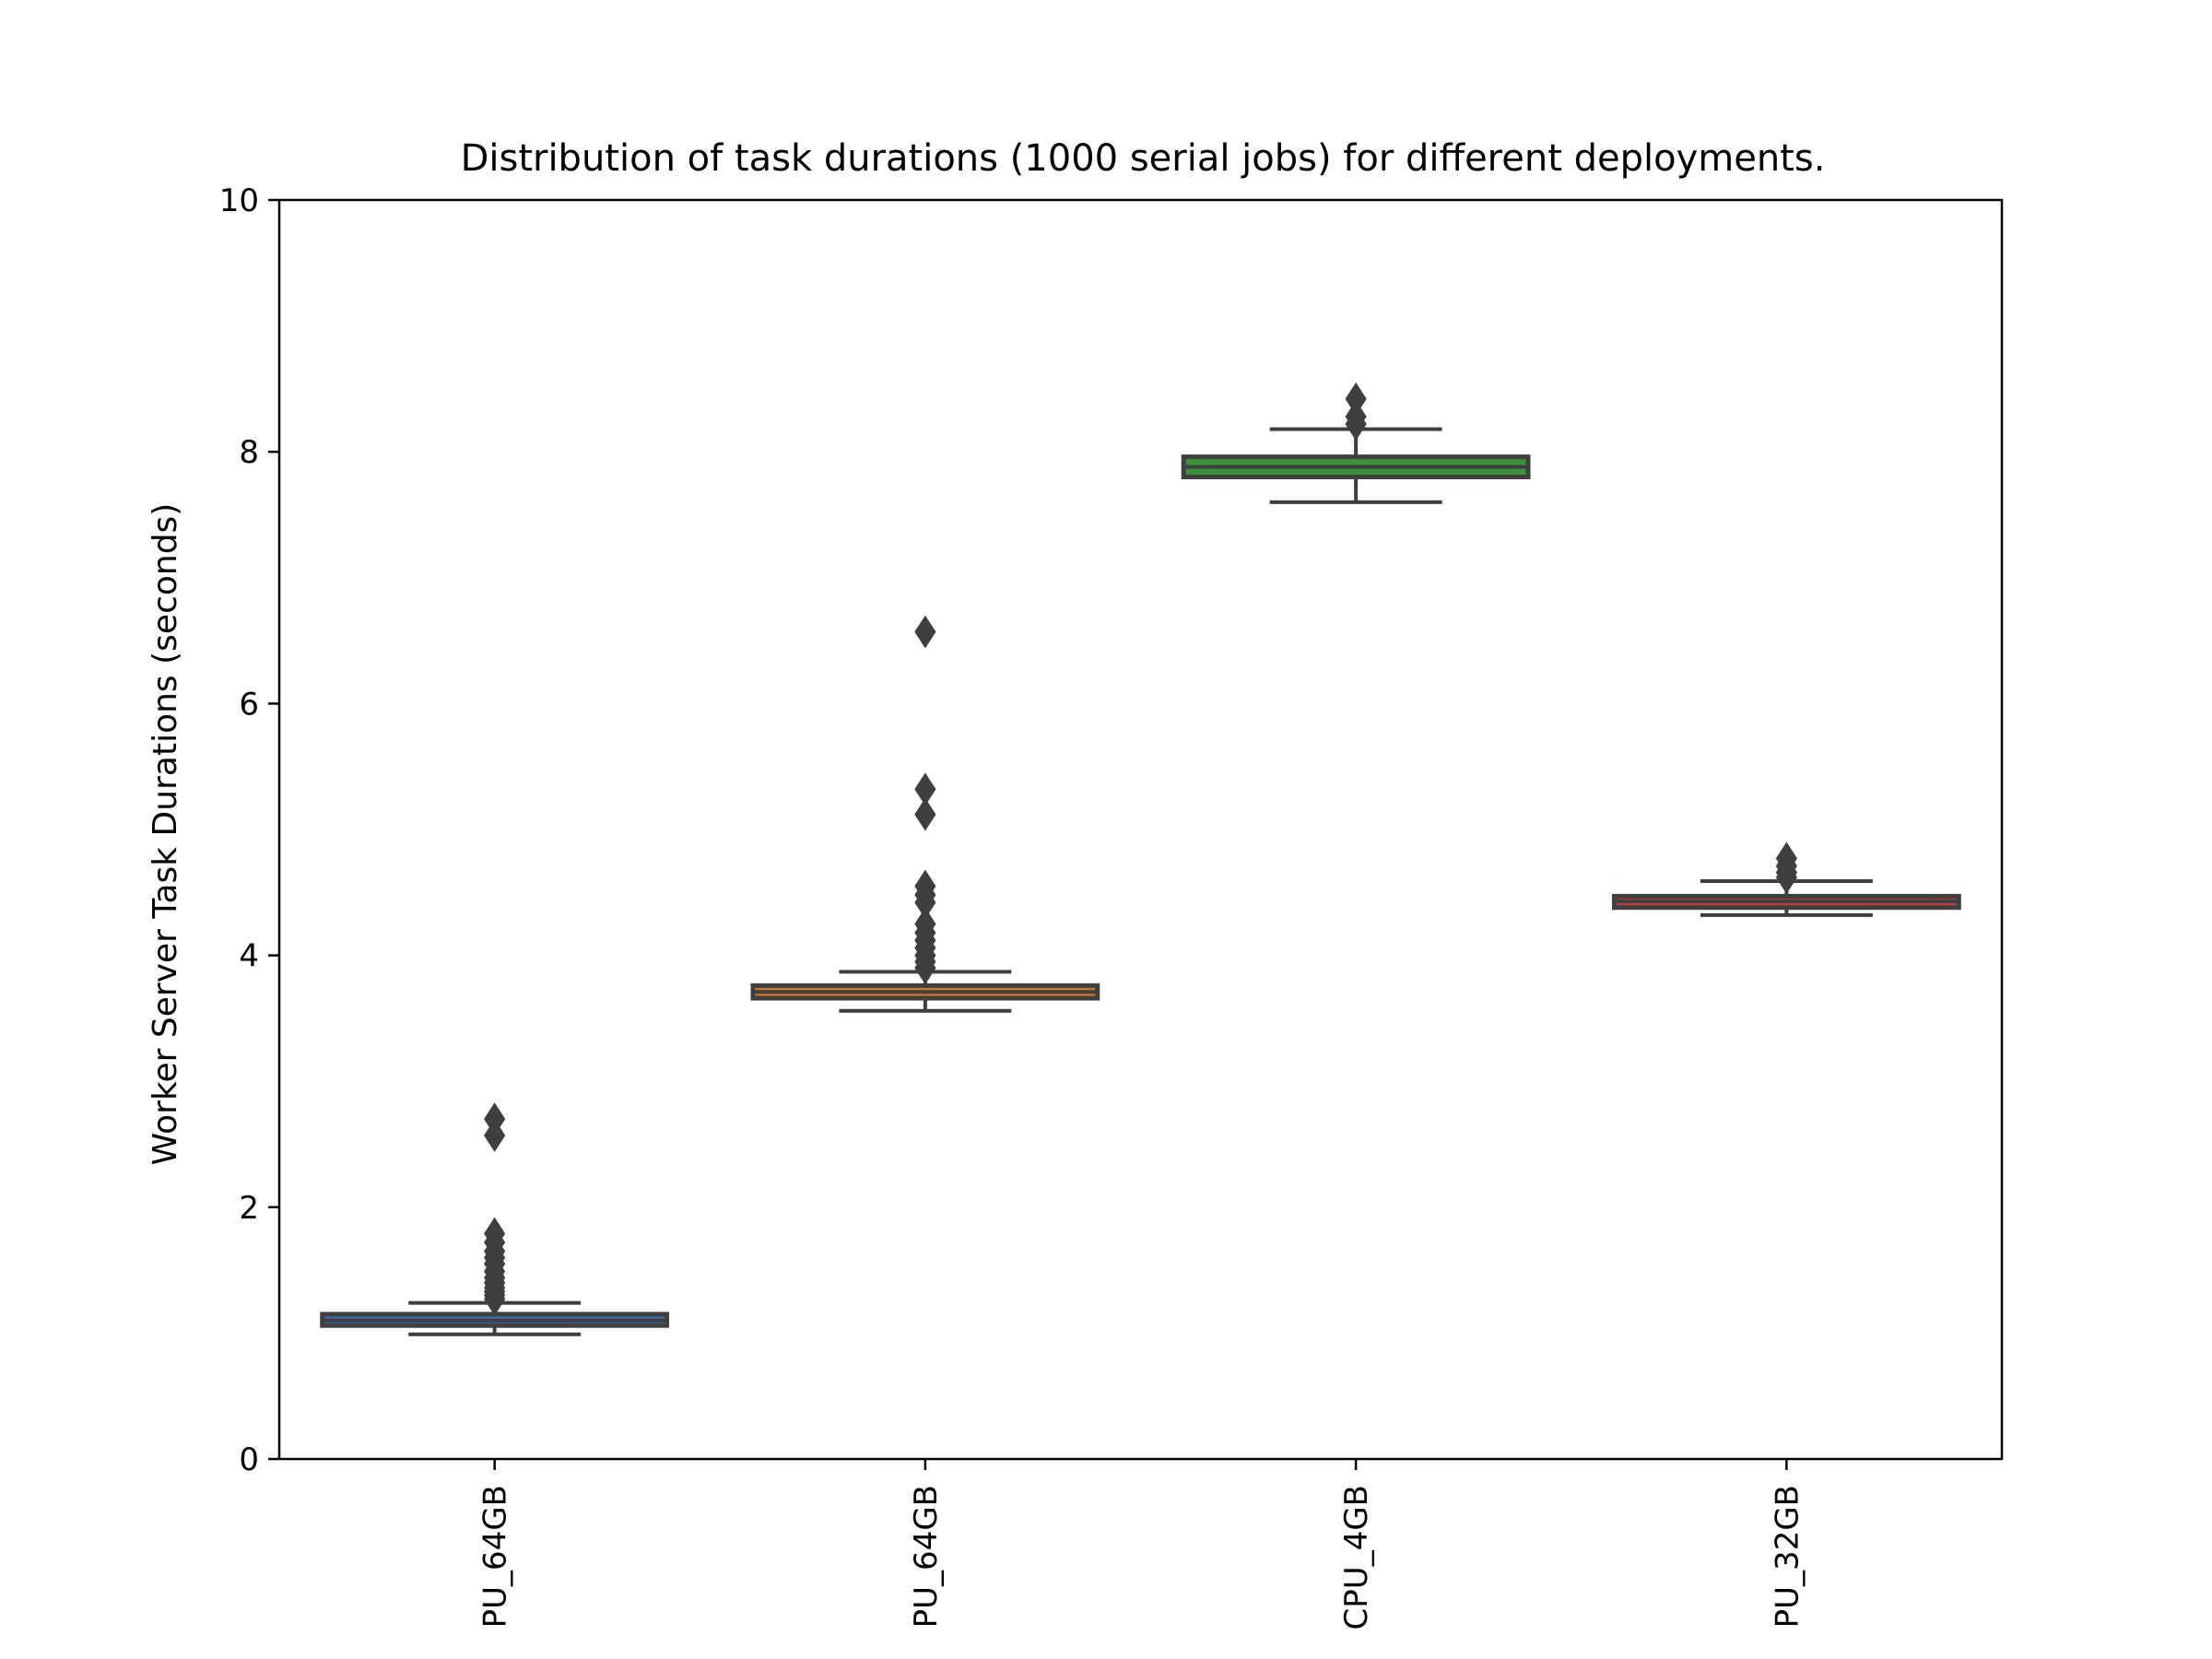 The height and width of the screenshot is (1659, 2212). Describe the element at coordinates (249, 452) in the screenshot. I see `y-tick-label: 8` at that location.